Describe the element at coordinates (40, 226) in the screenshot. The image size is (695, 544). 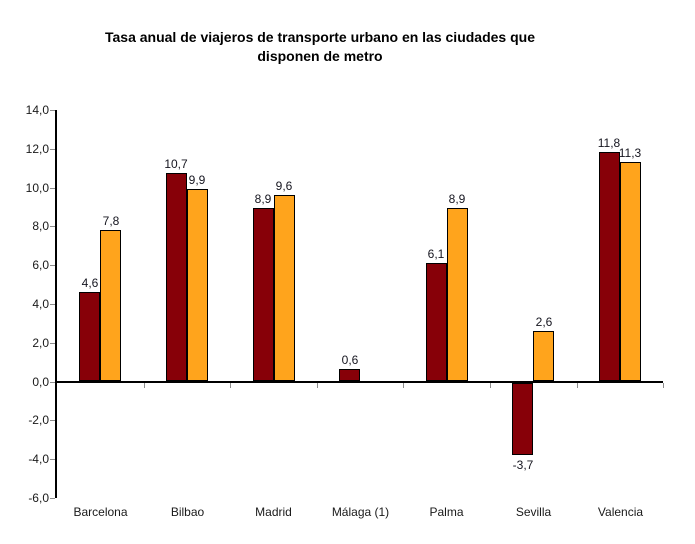
I see `y-axis-label: 8,0` at that location.